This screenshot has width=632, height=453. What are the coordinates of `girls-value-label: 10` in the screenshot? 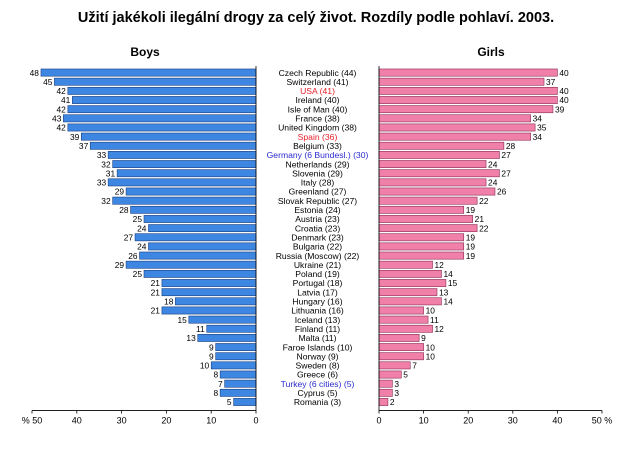 It's located at (431, 356).